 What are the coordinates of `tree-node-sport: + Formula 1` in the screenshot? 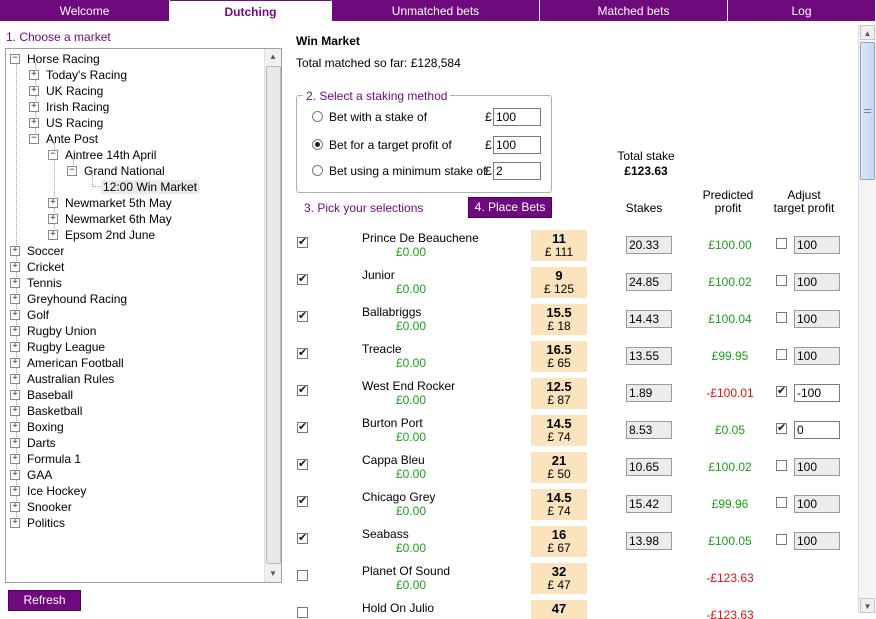 It's located at (45, 459).